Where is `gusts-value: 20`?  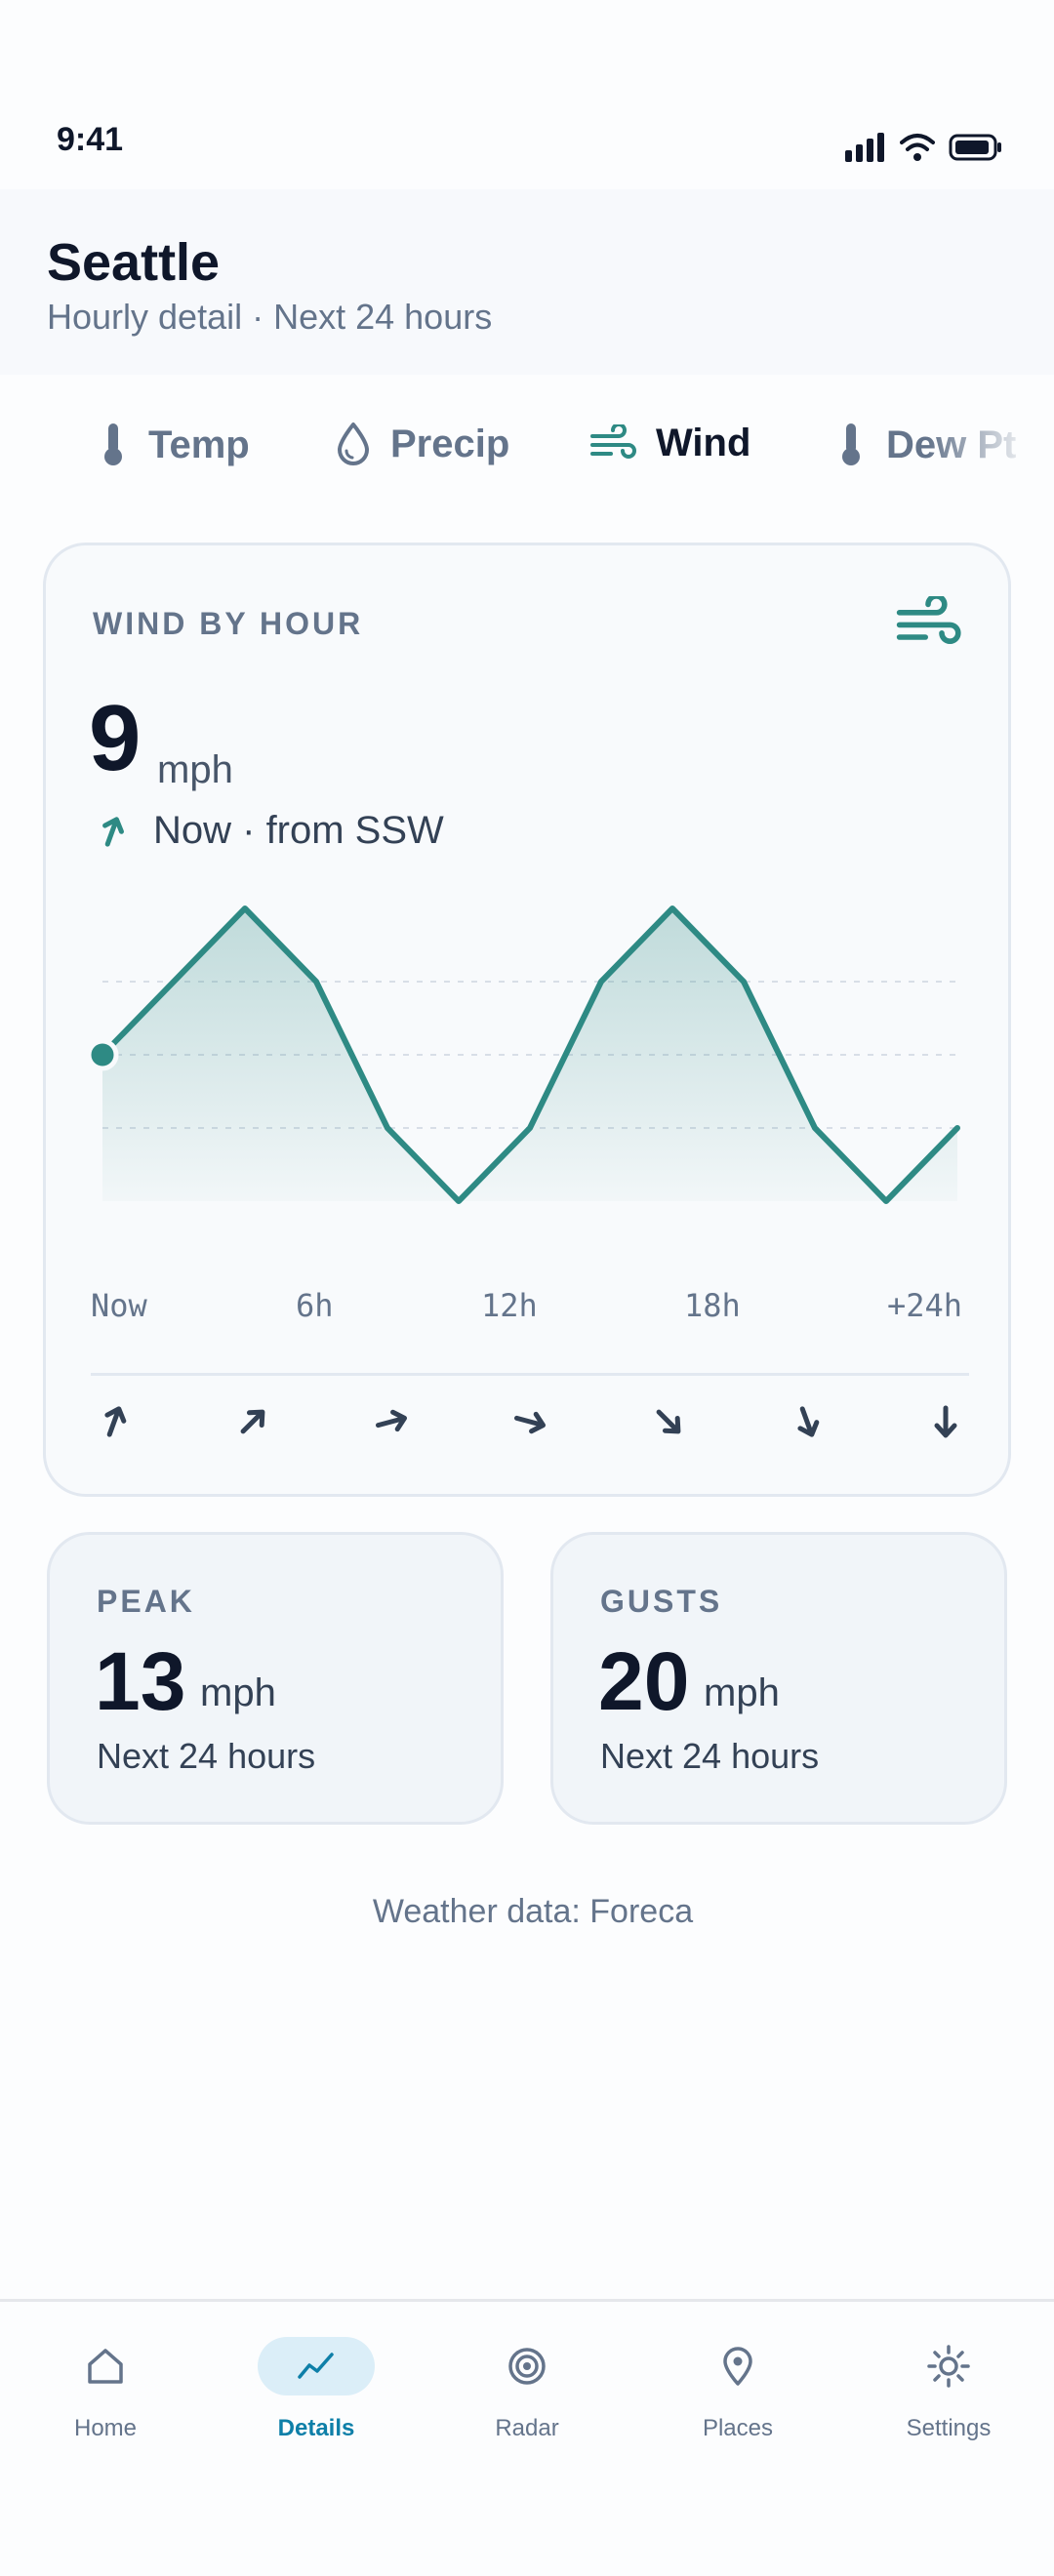
gusts-value: 20 is located at coordinates (644, 1681).